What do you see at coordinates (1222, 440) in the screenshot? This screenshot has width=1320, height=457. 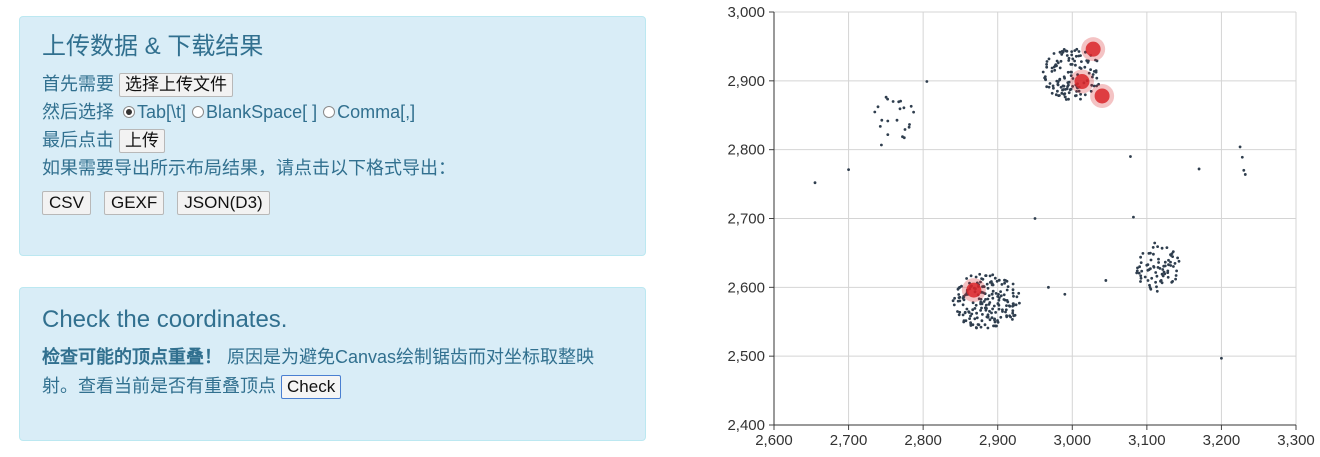 I see `x-tick-label: 3,200` at bounding box center [1222, 440].